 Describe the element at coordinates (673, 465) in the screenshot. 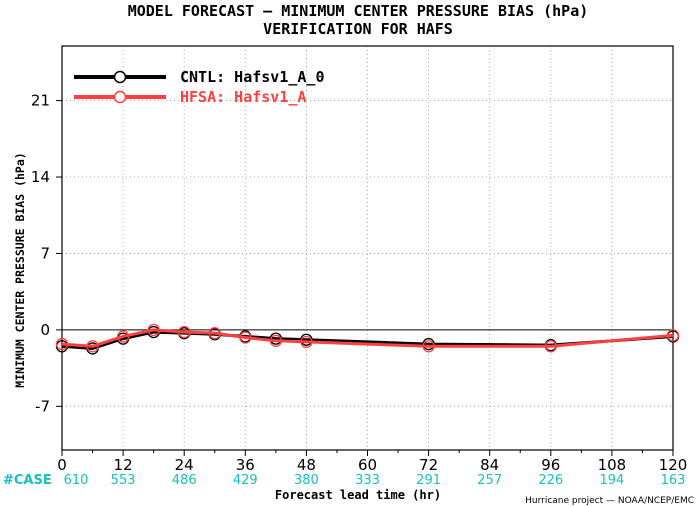

I see `x-tick-label: 120` at that location.